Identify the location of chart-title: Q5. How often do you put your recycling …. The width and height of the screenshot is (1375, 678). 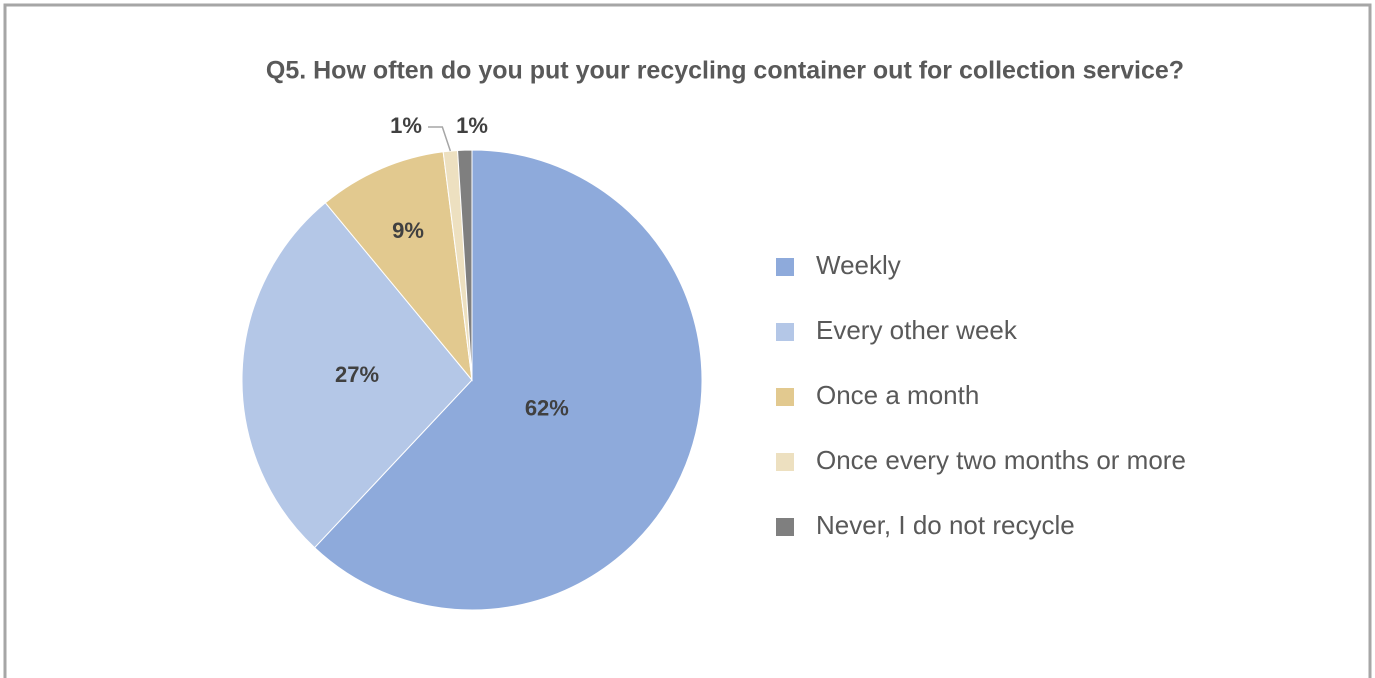
(725, 71).